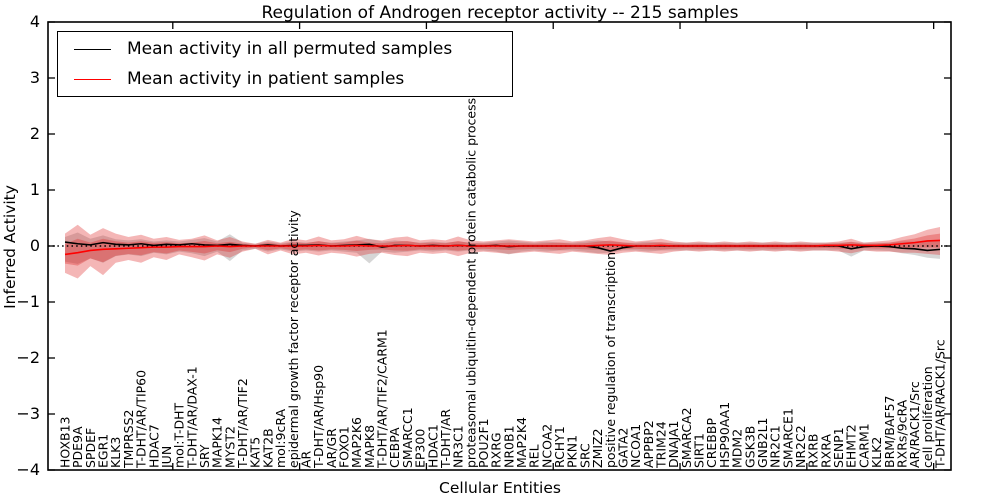 Image resolution: width=1000 pixels, height=500 pixels. Describe the element at coordinates (204, 456) in the screenshot. I see `x-tick-label: SRY` at that location.